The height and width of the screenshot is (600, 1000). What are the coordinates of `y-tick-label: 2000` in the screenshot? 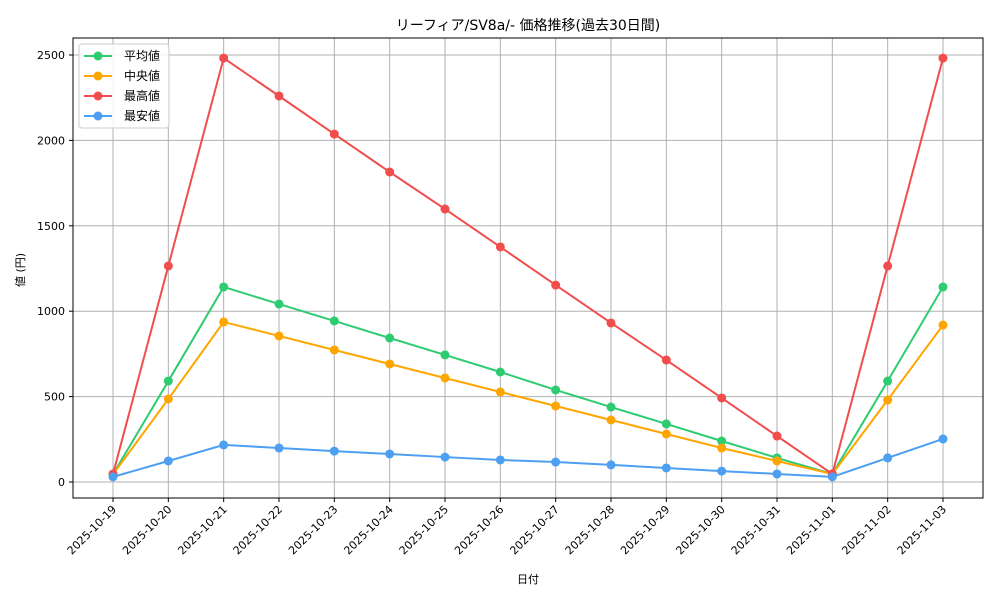 It's located at (51, 140).